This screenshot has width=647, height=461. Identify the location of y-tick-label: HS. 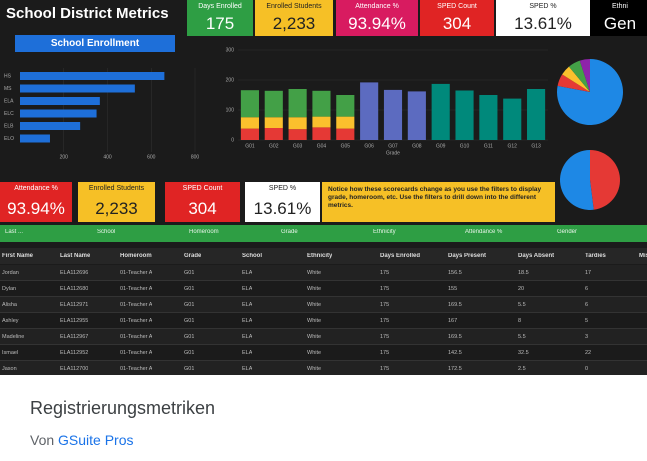
(8, 76).